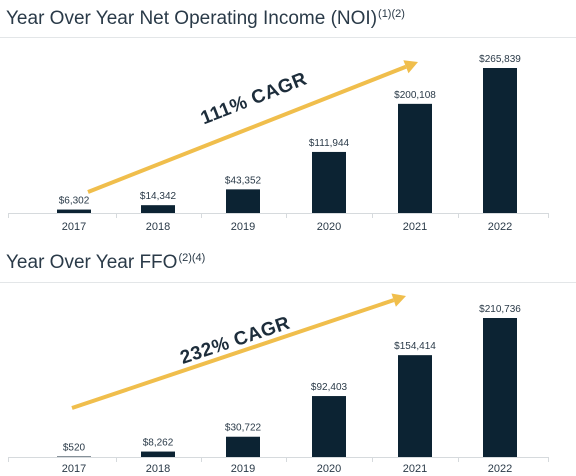 The image size is (576, 476). Describe the element at coordinates (398, 300) in the screenshot. I see `ffo-cagr-arrow-head` at that location.